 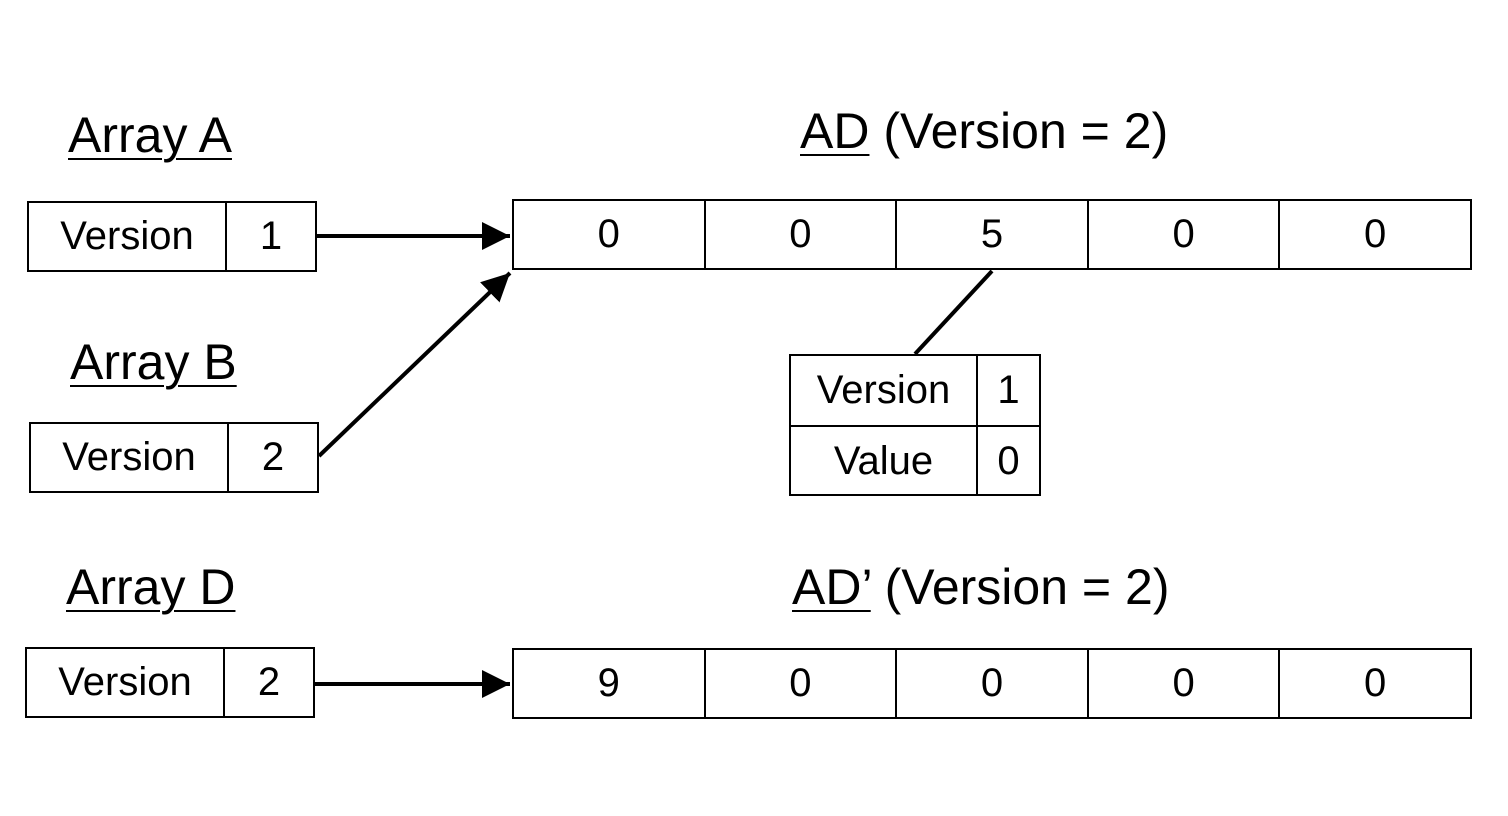 What do you see at coordinates (981, 587) in the screenshot?
I see `ad-prime-title: AD’ (Version = 2)` at bounding box center [981, 587].